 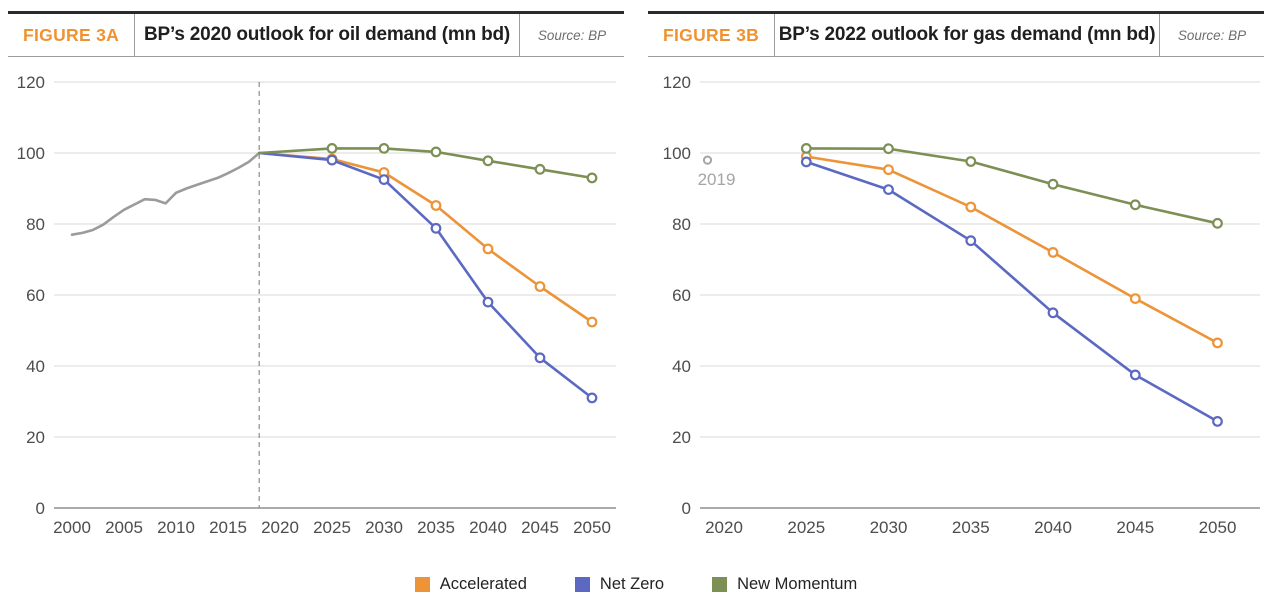 I want to click on legend-label-accelerated: Accelerated, so click(x=483, y=584).